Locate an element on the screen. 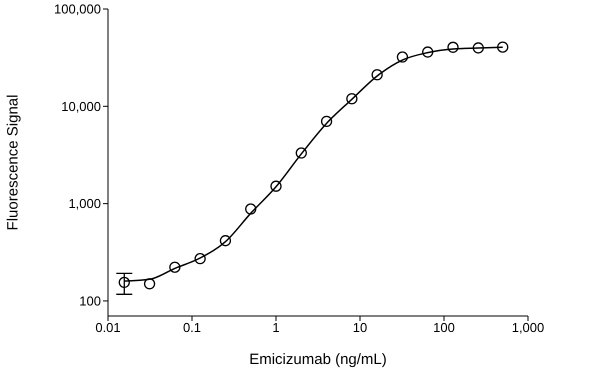 This screenshot has height=368, width=600. x-tick-label: 10 is located at coordinates (360, 328).